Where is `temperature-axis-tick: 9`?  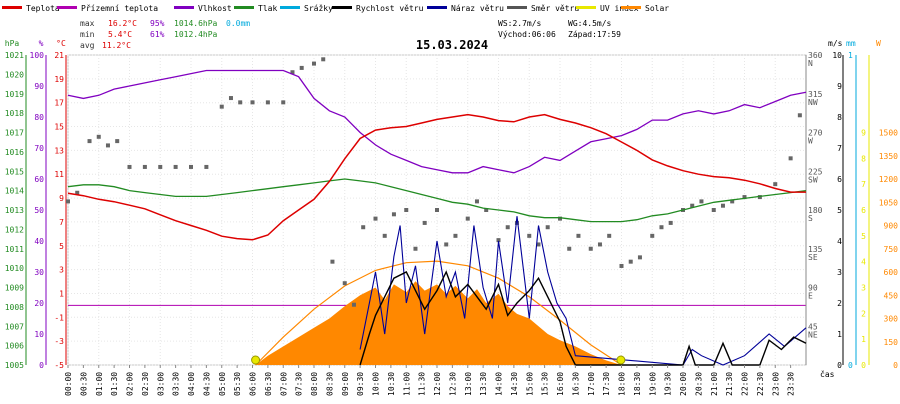
temperature-axis-tick: 9 is located at coordinates (61, 198).